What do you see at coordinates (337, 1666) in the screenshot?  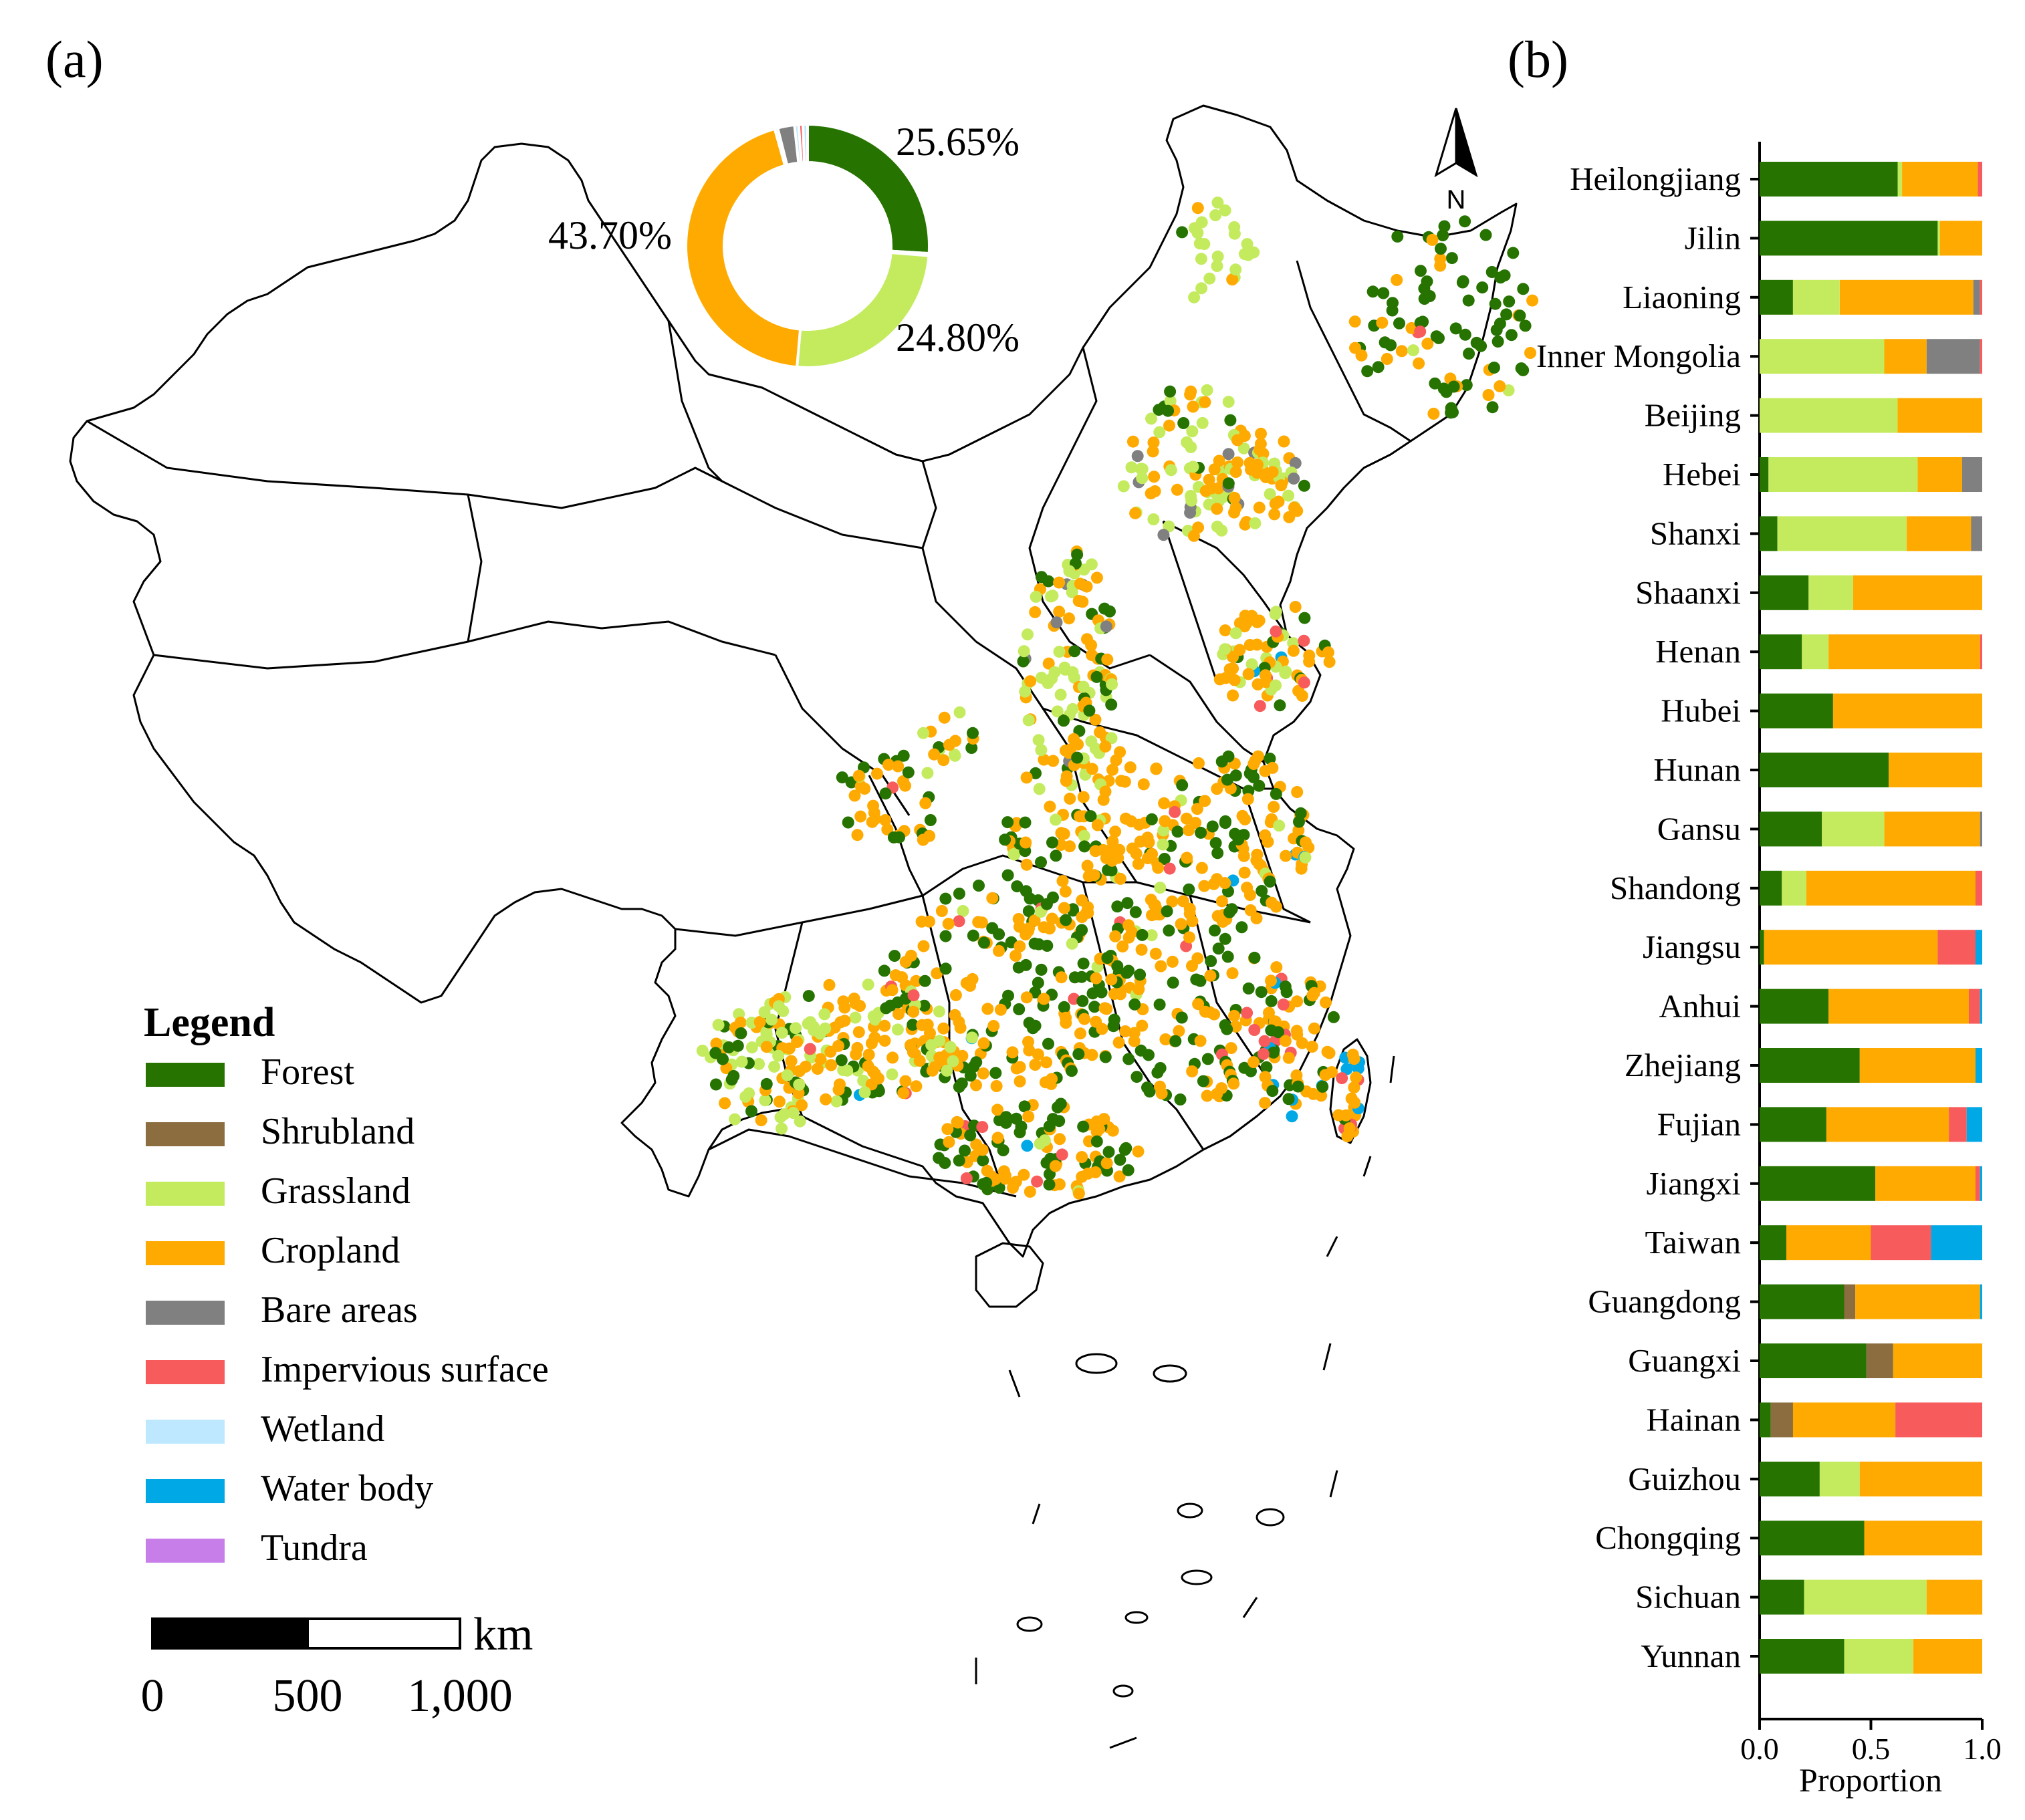 I see `scale-bar: km 0 500 1,000` at bounding box center [337, 1666].